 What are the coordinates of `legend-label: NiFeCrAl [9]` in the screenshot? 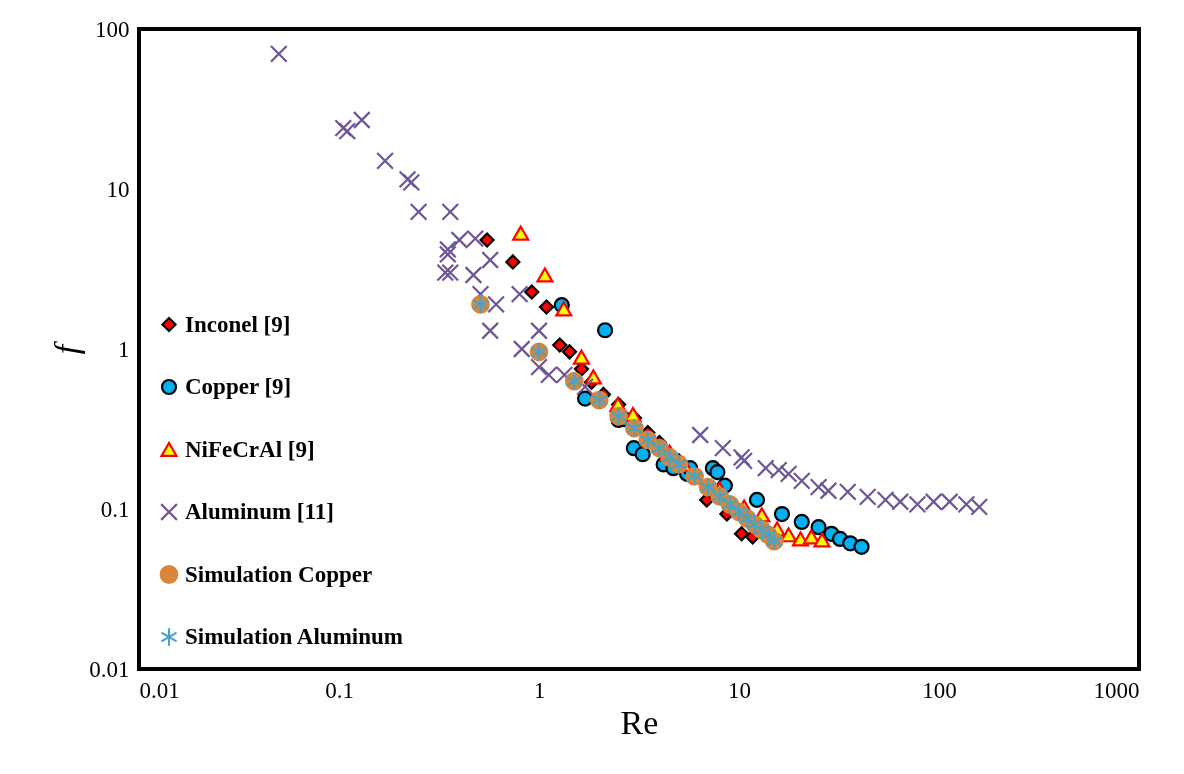 It's located at (250, 449).